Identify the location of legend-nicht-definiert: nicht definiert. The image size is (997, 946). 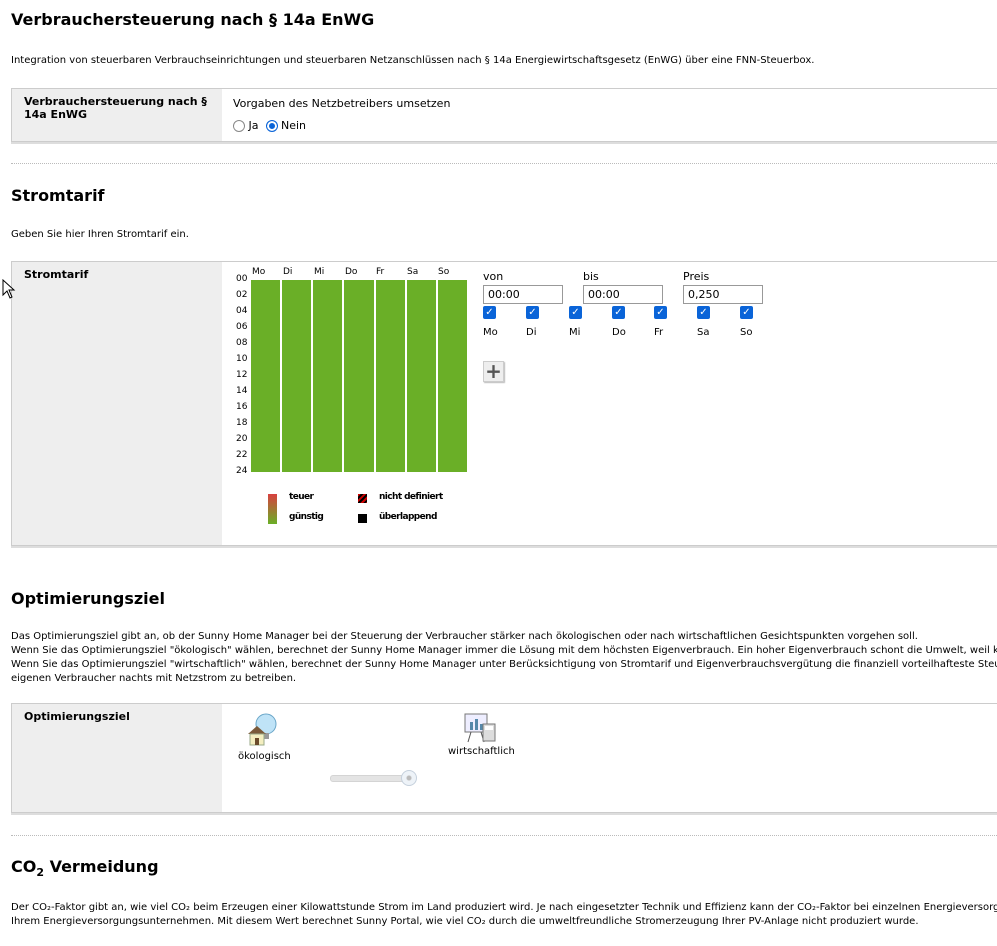
(411, 497).